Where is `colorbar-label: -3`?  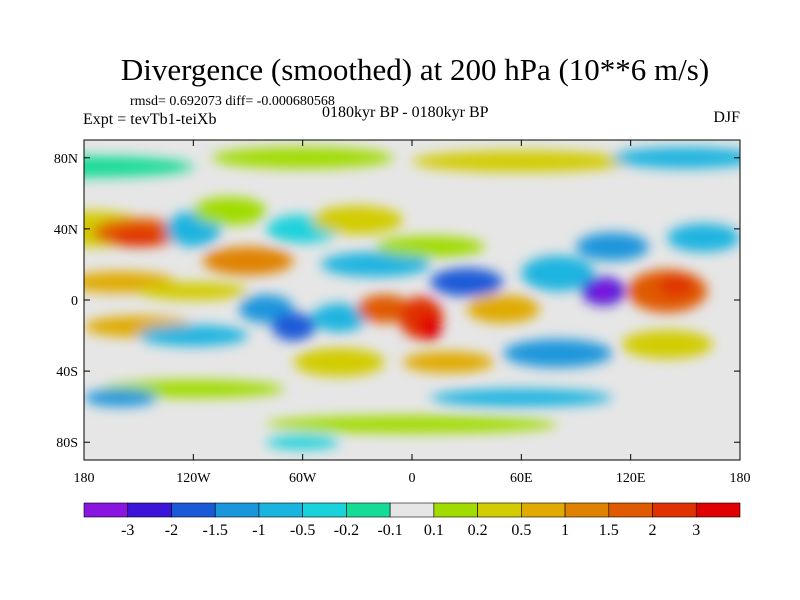
colorbar-label: -3 is located at coordinates (127, 530).